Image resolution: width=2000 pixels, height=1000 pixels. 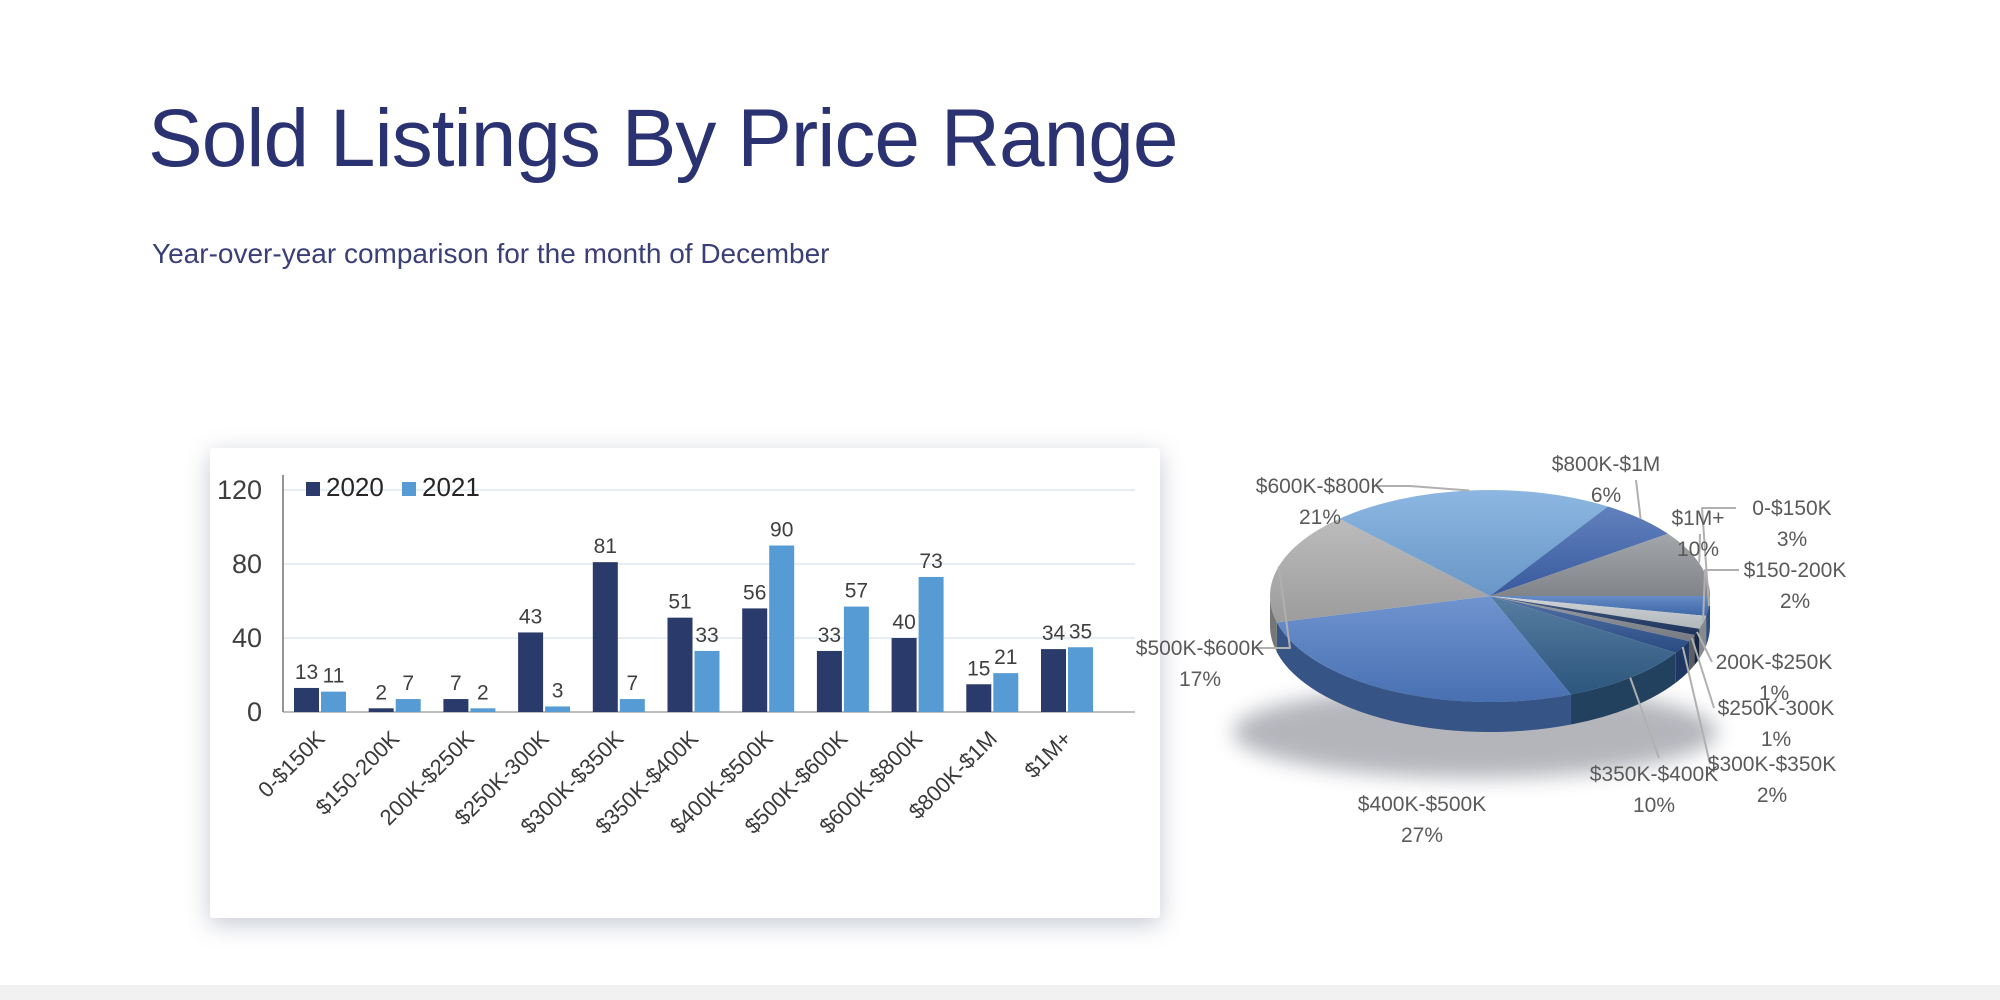 What do you see at coordinates (1200, 679) in the screenshot?
I see `pie-slice-pct: 17%` at bounding box center [1200, 679].